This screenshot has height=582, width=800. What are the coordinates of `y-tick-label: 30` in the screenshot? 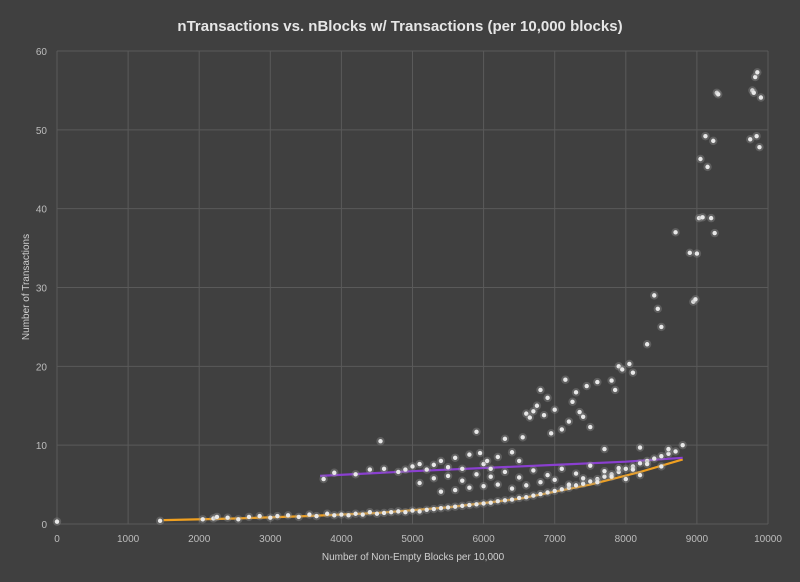 It's located at (42, 289).